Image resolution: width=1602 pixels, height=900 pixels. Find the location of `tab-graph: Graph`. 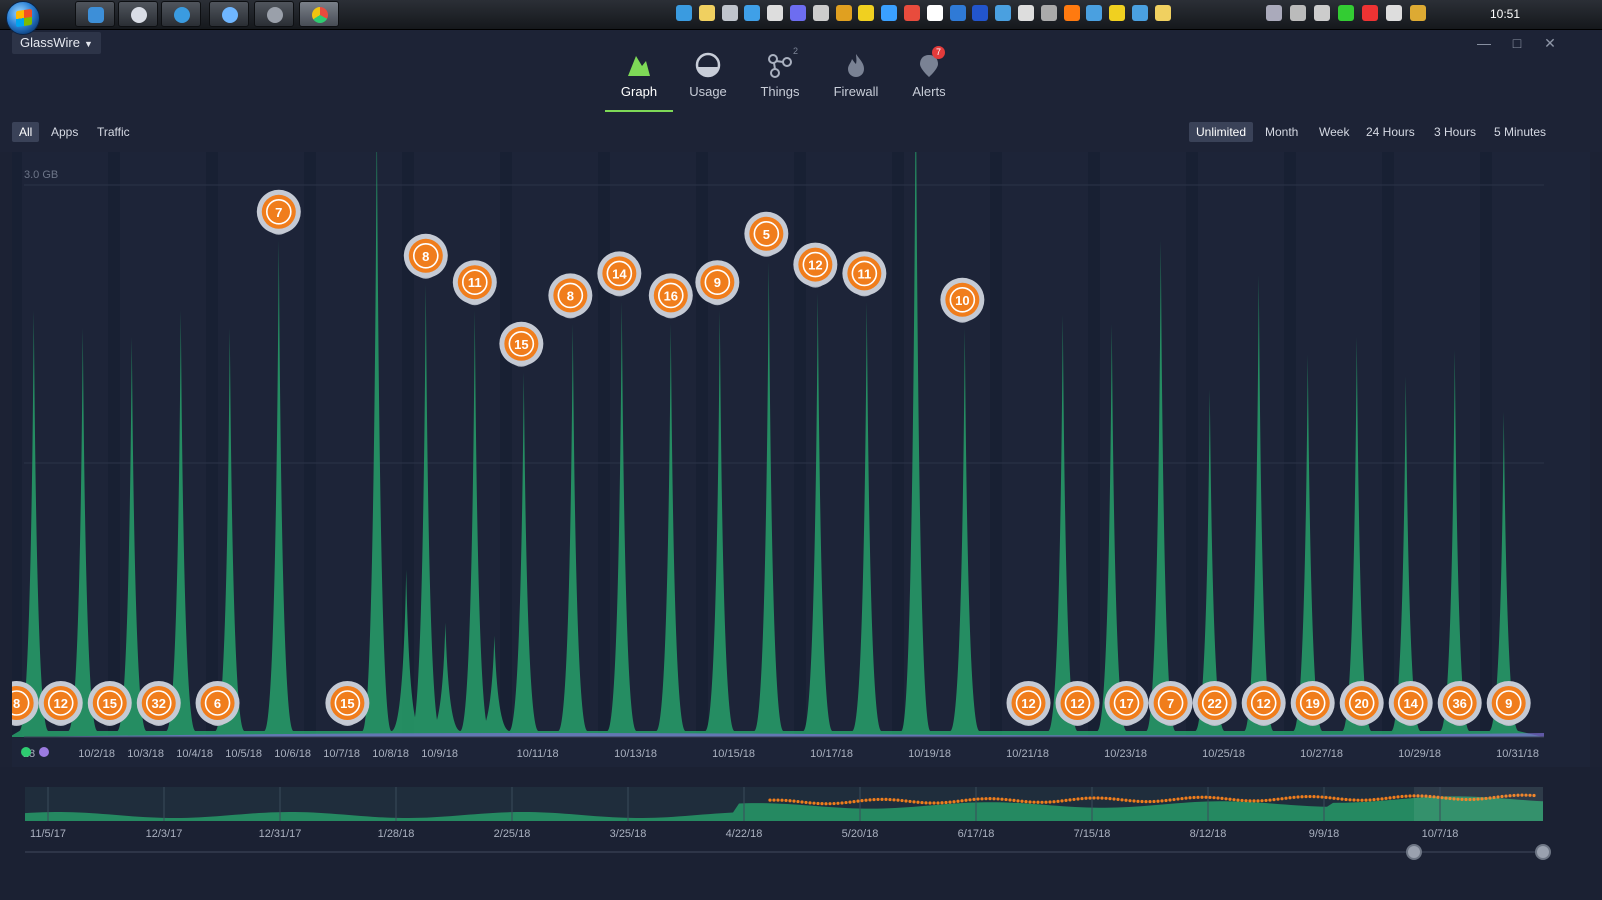

tab-graph: Graph is located at coordinates (639, 75).